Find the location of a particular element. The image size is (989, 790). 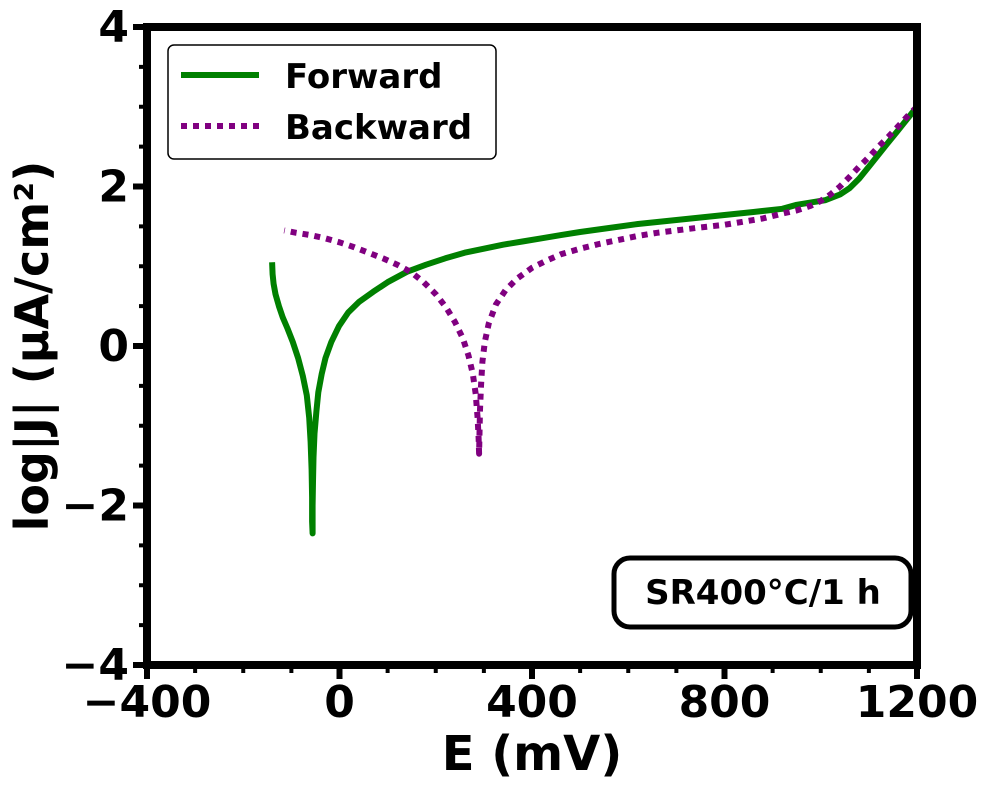

x-tick-labels: −400 0 400 800 1200 is located at coordinates (531, 702).